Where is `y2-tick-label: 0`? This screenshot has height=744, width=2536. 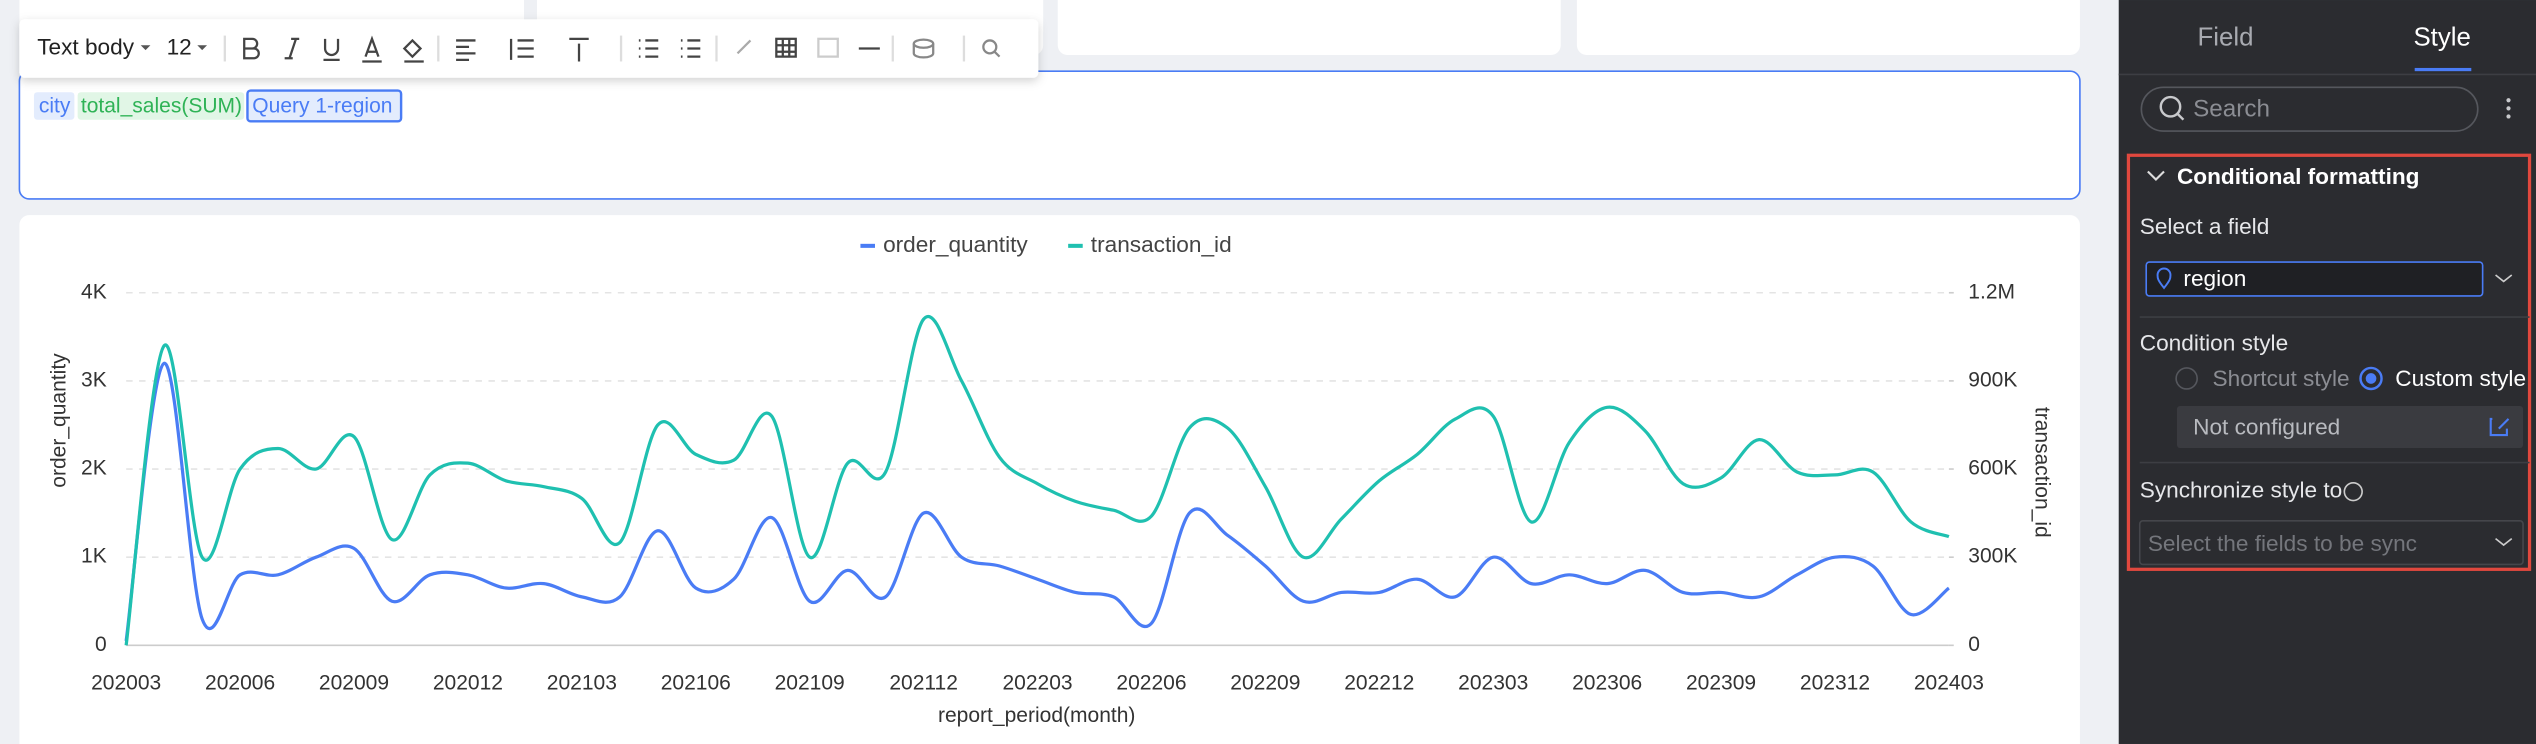 y2-tick-label: 0 is located at coordinates (1974, 644).